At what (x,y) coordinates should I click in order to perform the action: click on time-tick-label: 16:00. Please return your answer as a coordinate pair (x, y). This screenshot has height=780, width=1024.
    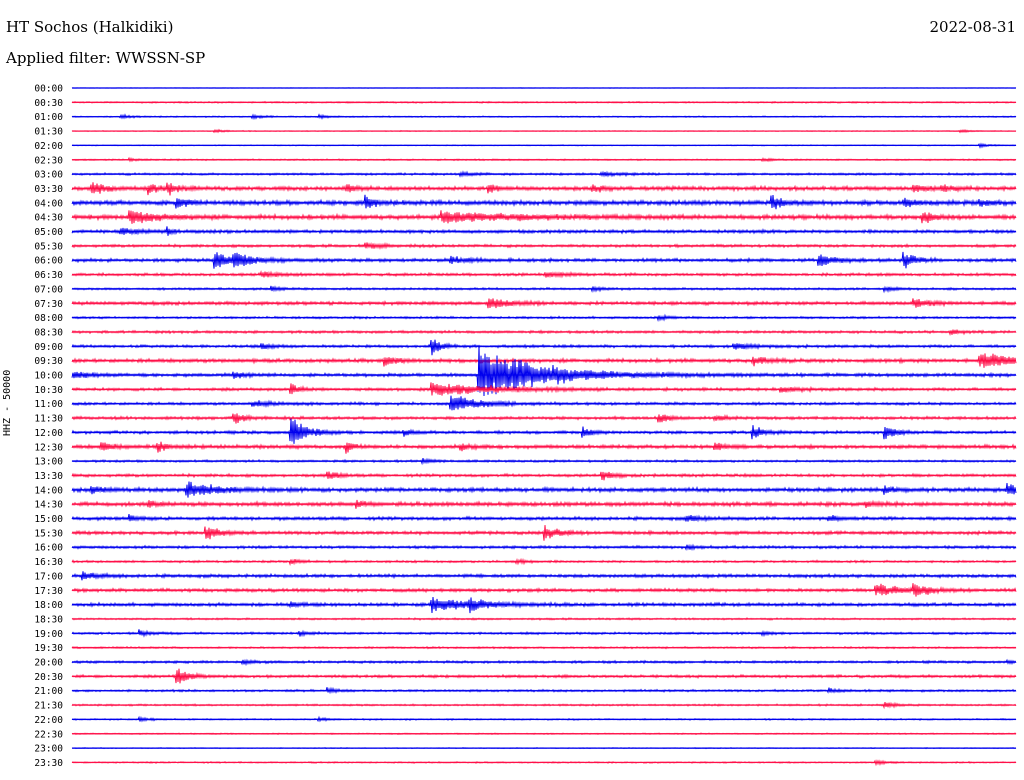
    Looking at the image, I should click on (48, 548).